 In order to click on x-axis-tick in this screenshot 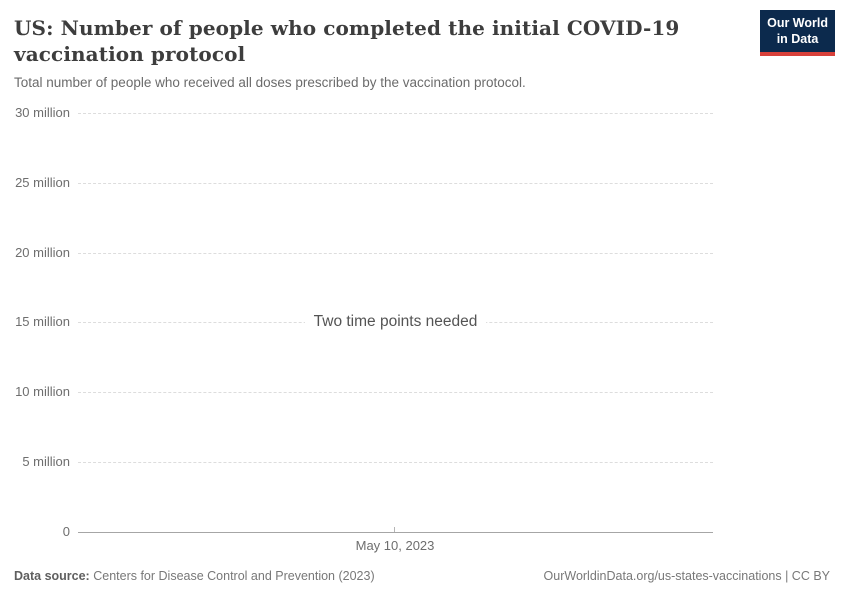, I will do `click(394, 529)`.